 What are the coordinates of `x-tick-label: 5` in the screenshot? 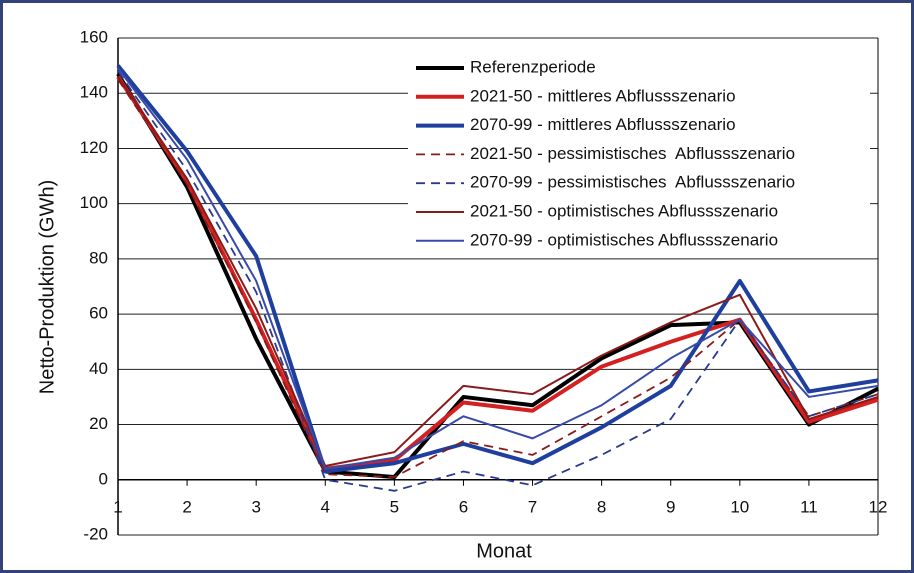 It's located at (394, 506).